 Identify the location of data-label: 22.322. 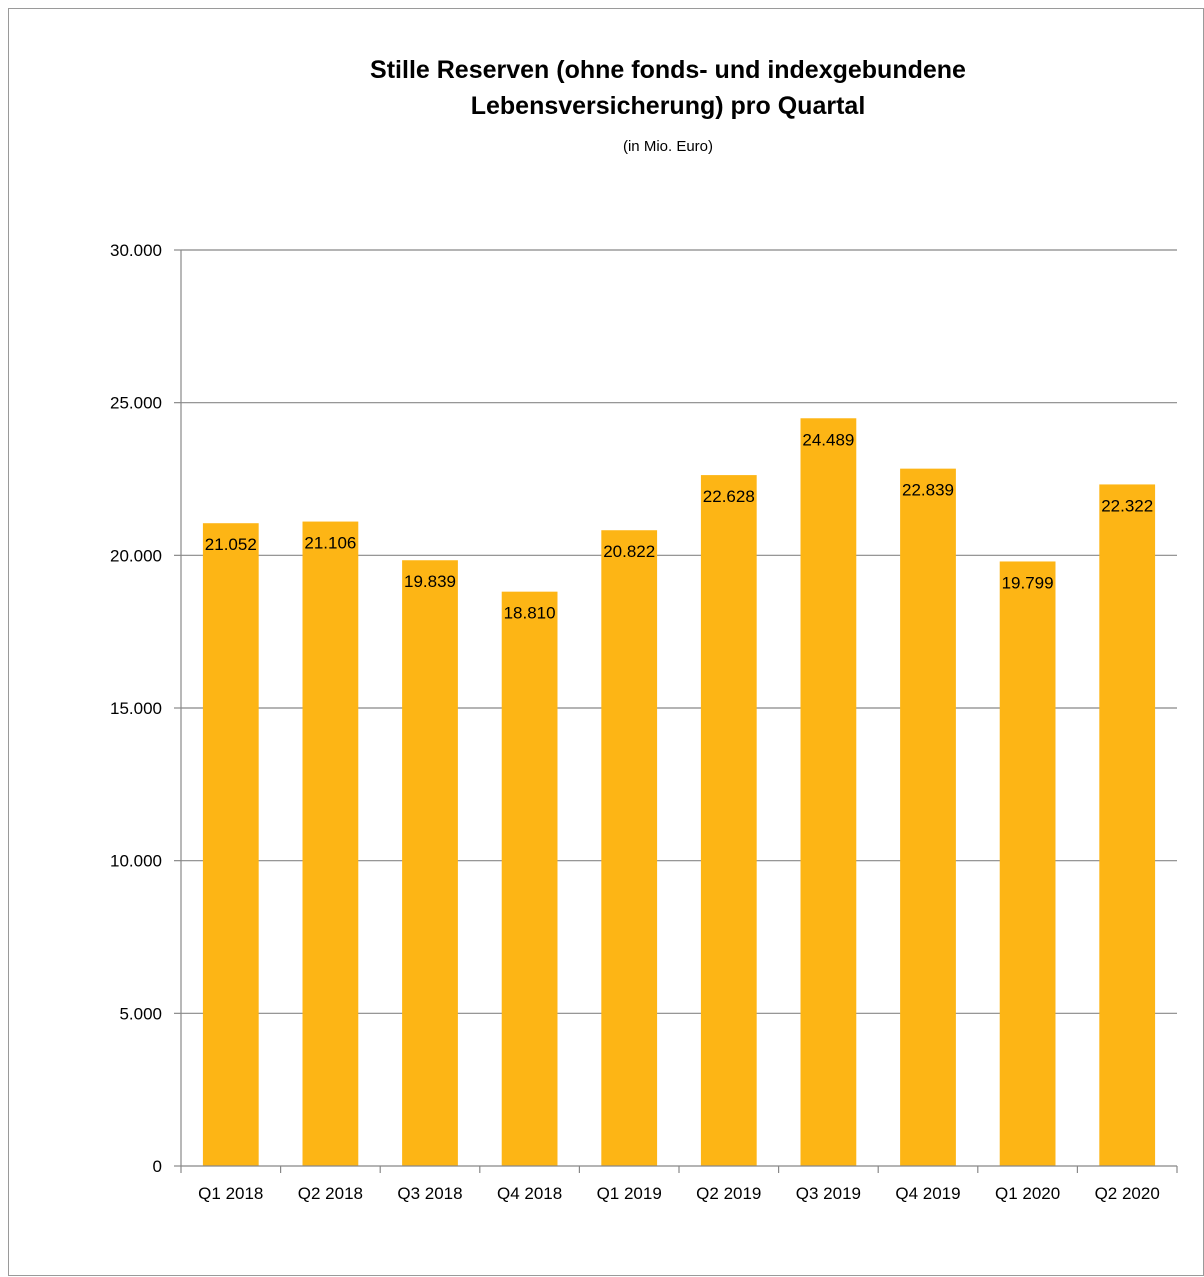
(1127, 505).